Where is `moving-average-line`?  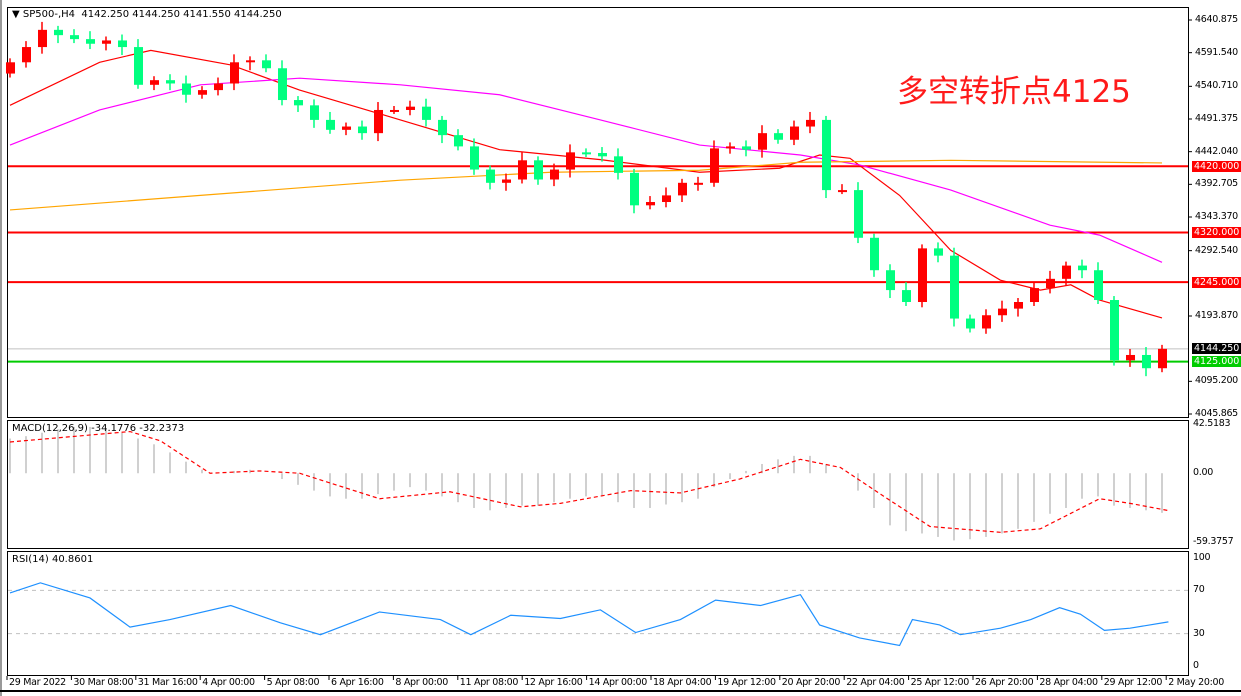 moving-average-line is located at coordinates (586, 185).